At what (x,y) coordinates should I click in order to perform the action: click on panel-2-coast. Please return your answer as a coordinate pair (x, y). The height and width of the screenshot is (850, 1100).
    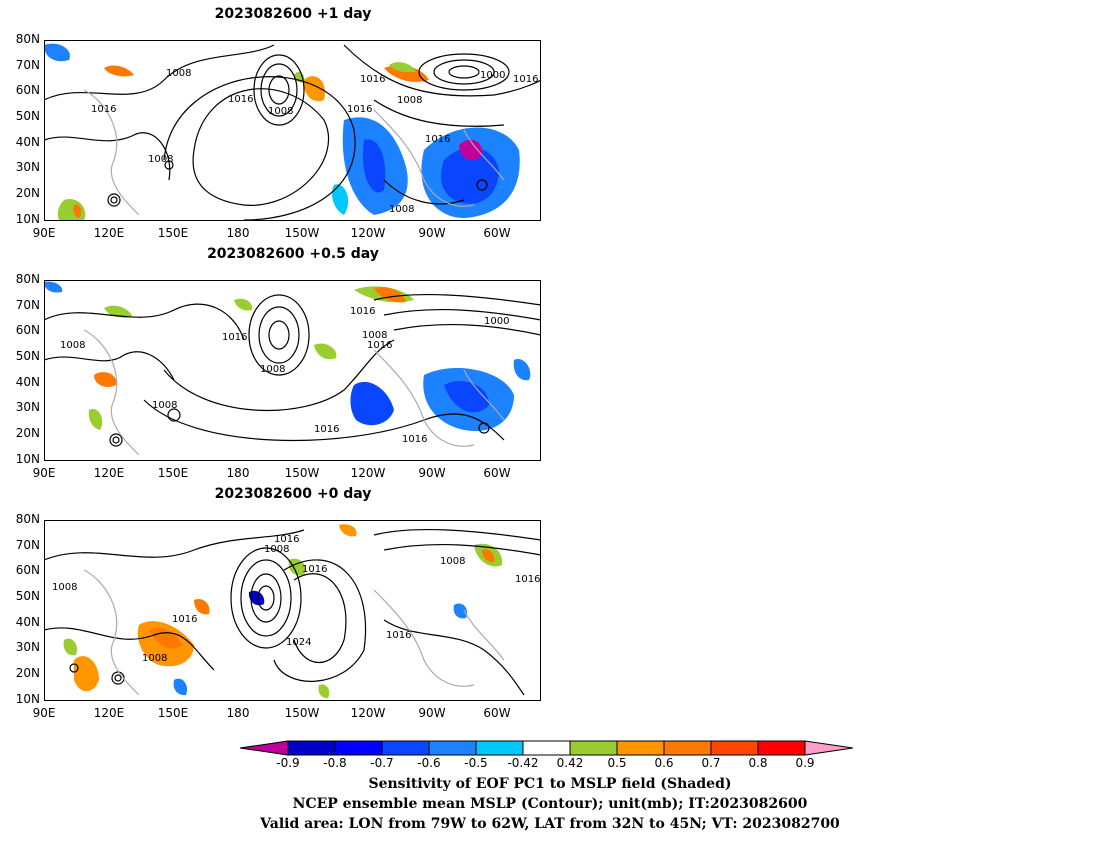
    Looking at the image, I should click on (294, 392).